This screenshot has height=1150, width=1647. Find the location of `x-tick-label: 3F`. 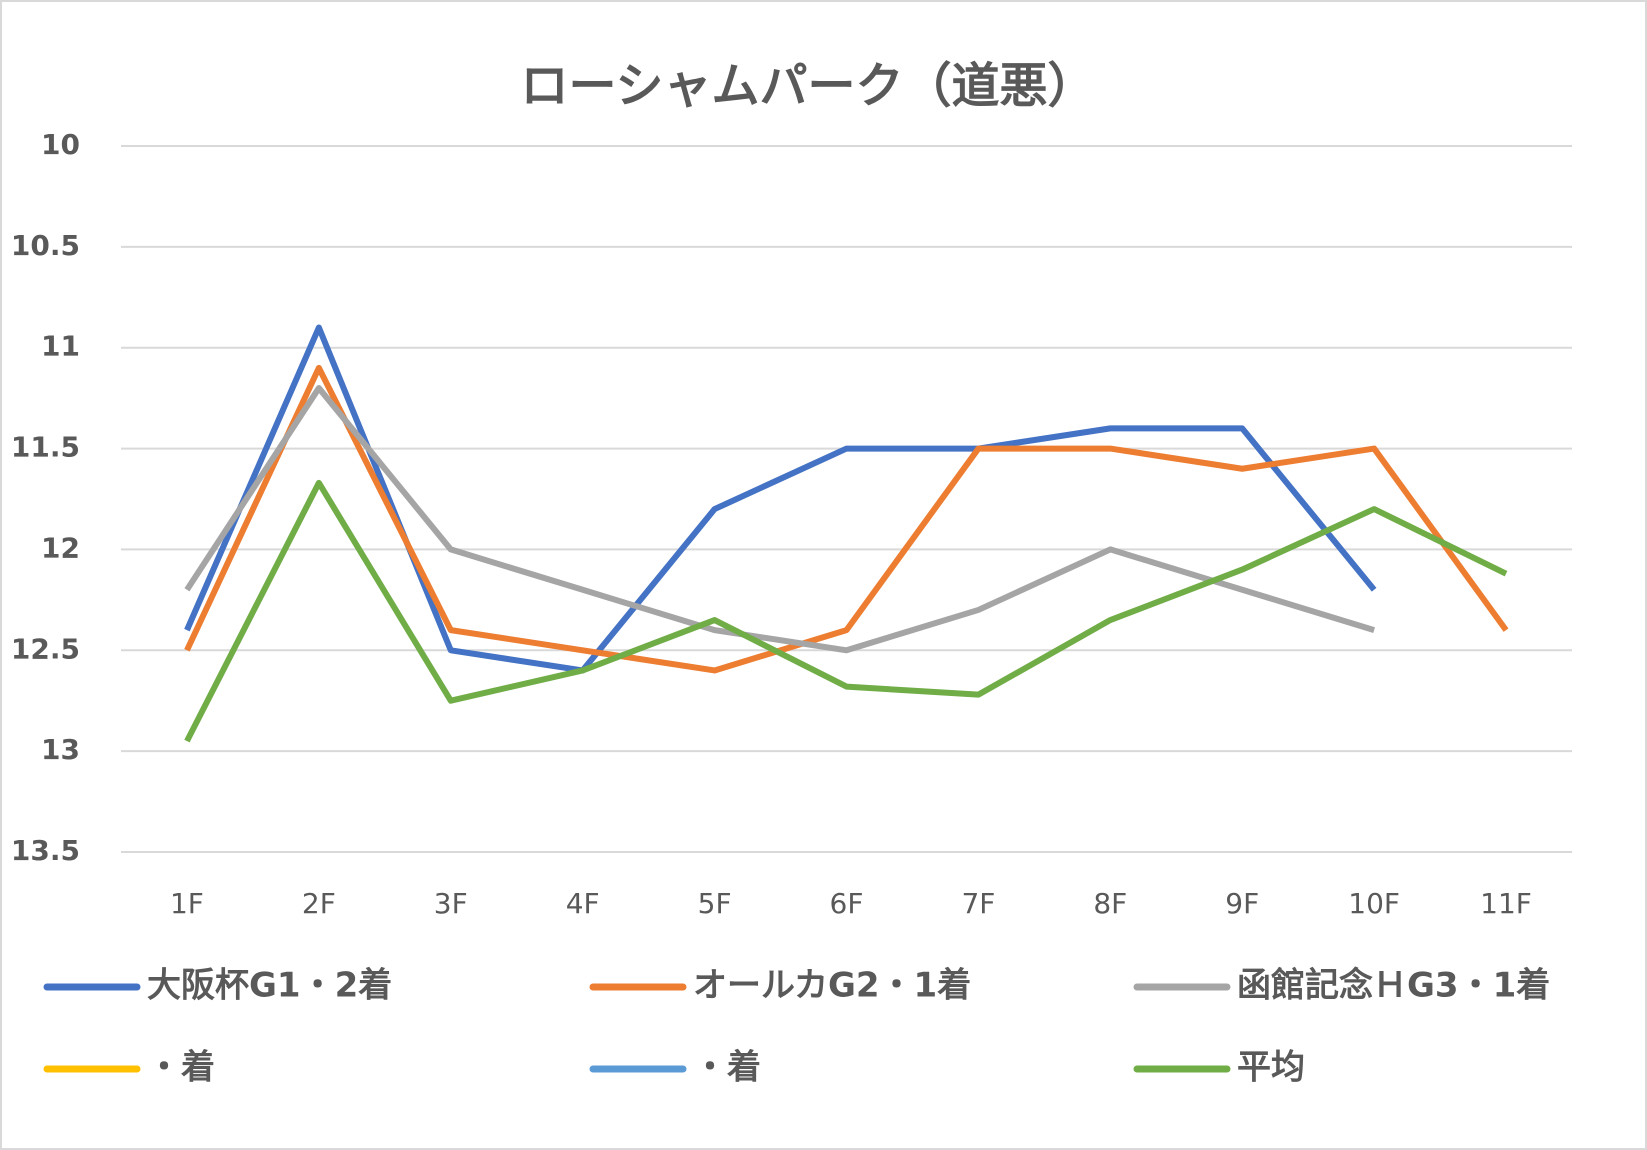

x-tick-label: 3F is located at coordinates (451, 903).